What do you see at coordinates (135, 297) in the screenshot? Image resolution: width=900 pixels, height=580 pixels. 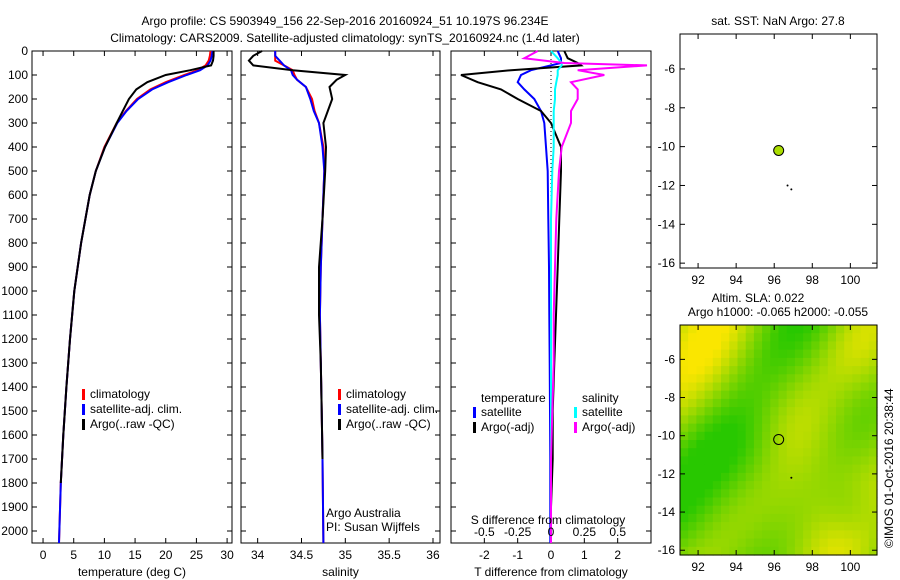 I see `series-line-climatology` at bounding box center [135, 297].